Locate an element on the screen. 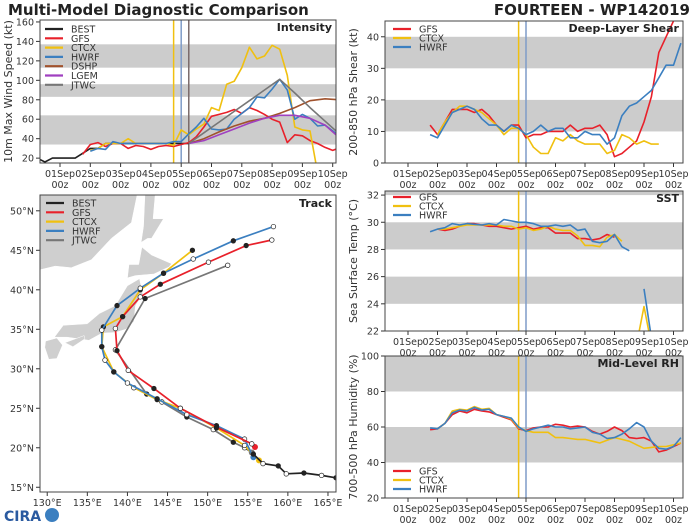 This screenshot has width=700, height=525. x-tick-label: 07Sep is located at coordinates (585, 509).